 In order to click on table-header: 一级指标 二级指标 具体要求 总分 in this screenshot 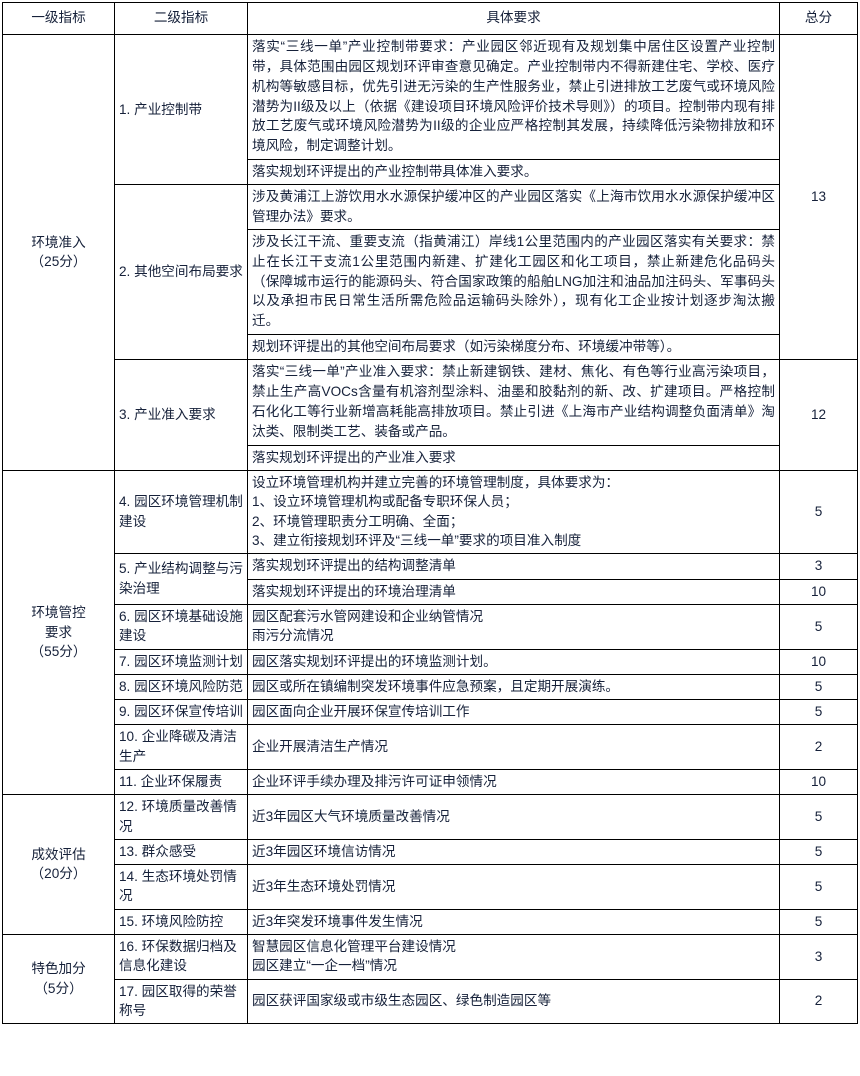, I will do `click(430, 18)`.